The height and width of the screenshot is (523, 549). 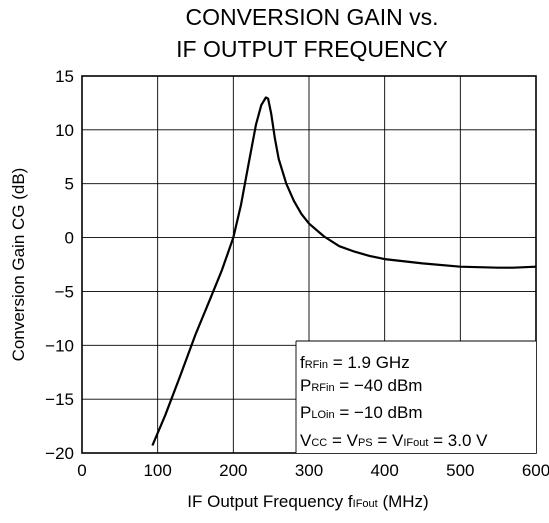 What do you see at coordinates (309, 470) in the screenshot?
I see `x-tick-label: 300` at bounding box center [309, 470].